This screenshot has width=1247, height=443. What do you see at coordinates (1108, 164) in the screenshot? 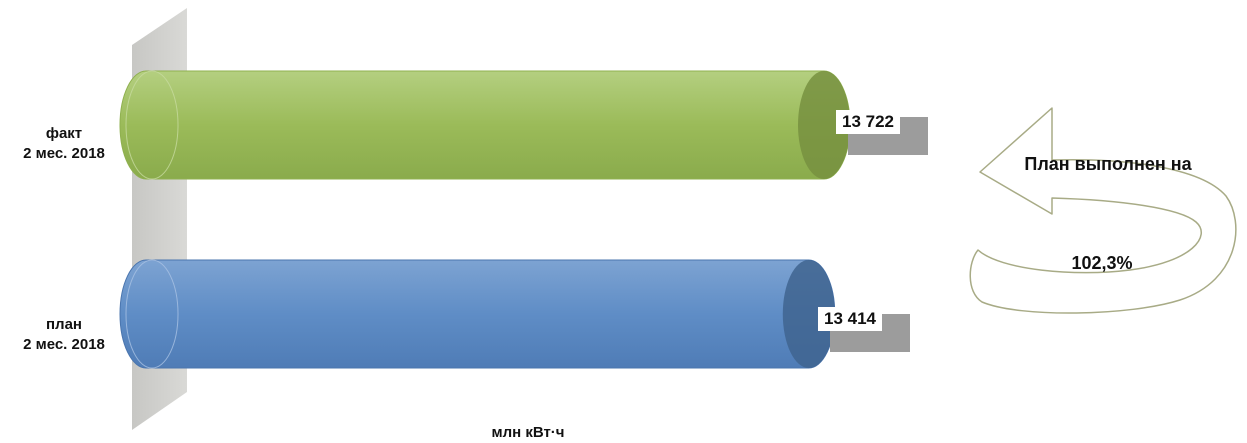
I see `callout-title: План выполнен на` at bounding box center [1108, 164].